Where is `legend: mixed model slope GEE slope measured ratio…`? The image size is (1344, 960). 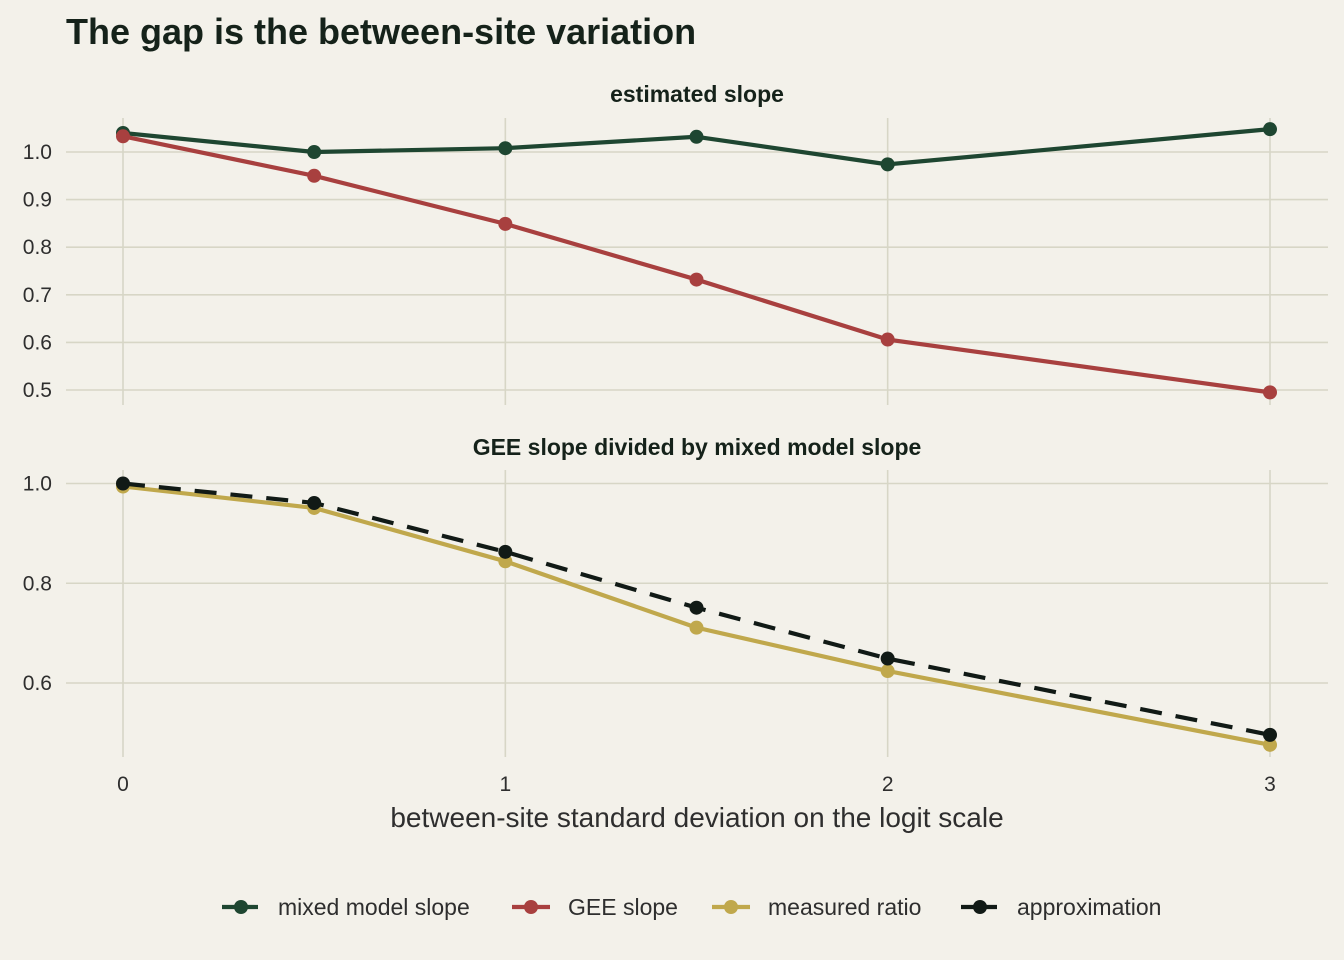 legend: mixed model slope GEE slope measured ratio… is located at coordinates (691, 907).